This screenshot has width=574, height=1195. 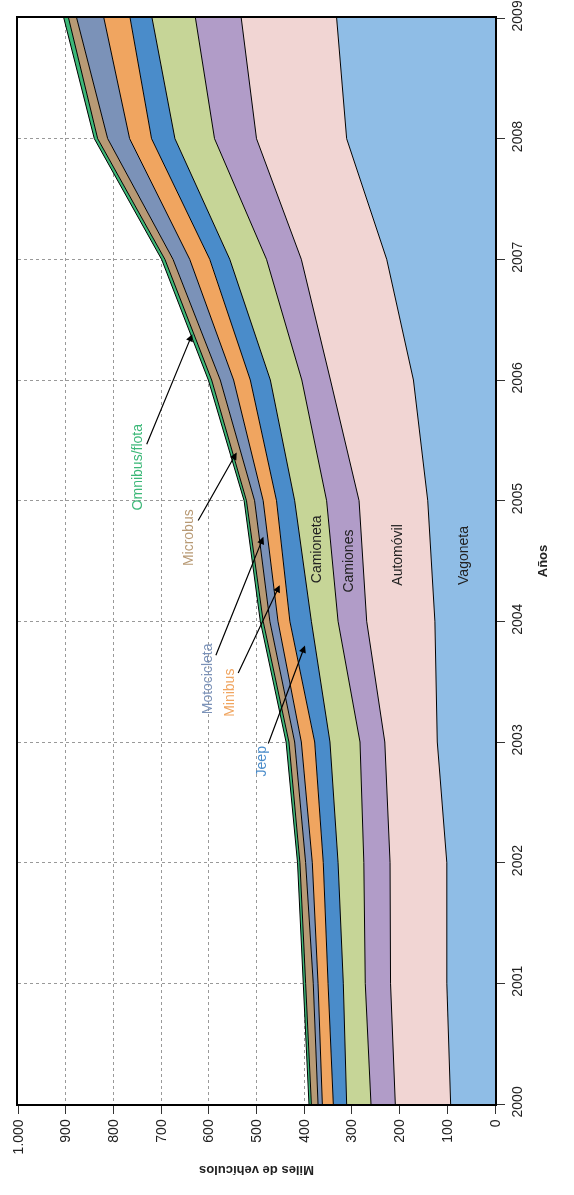 What do you see at coordinates (399, 1131) in the screenshot?
I see `x-tick-label: 200` at bounding box center [399, 1131].